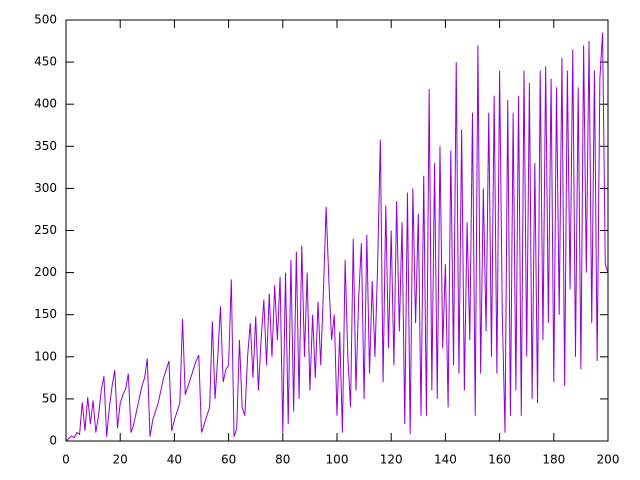  Describe the element at coordinates (45, 146) in the screenshot. I see `y-tick-label: 350` at that location.